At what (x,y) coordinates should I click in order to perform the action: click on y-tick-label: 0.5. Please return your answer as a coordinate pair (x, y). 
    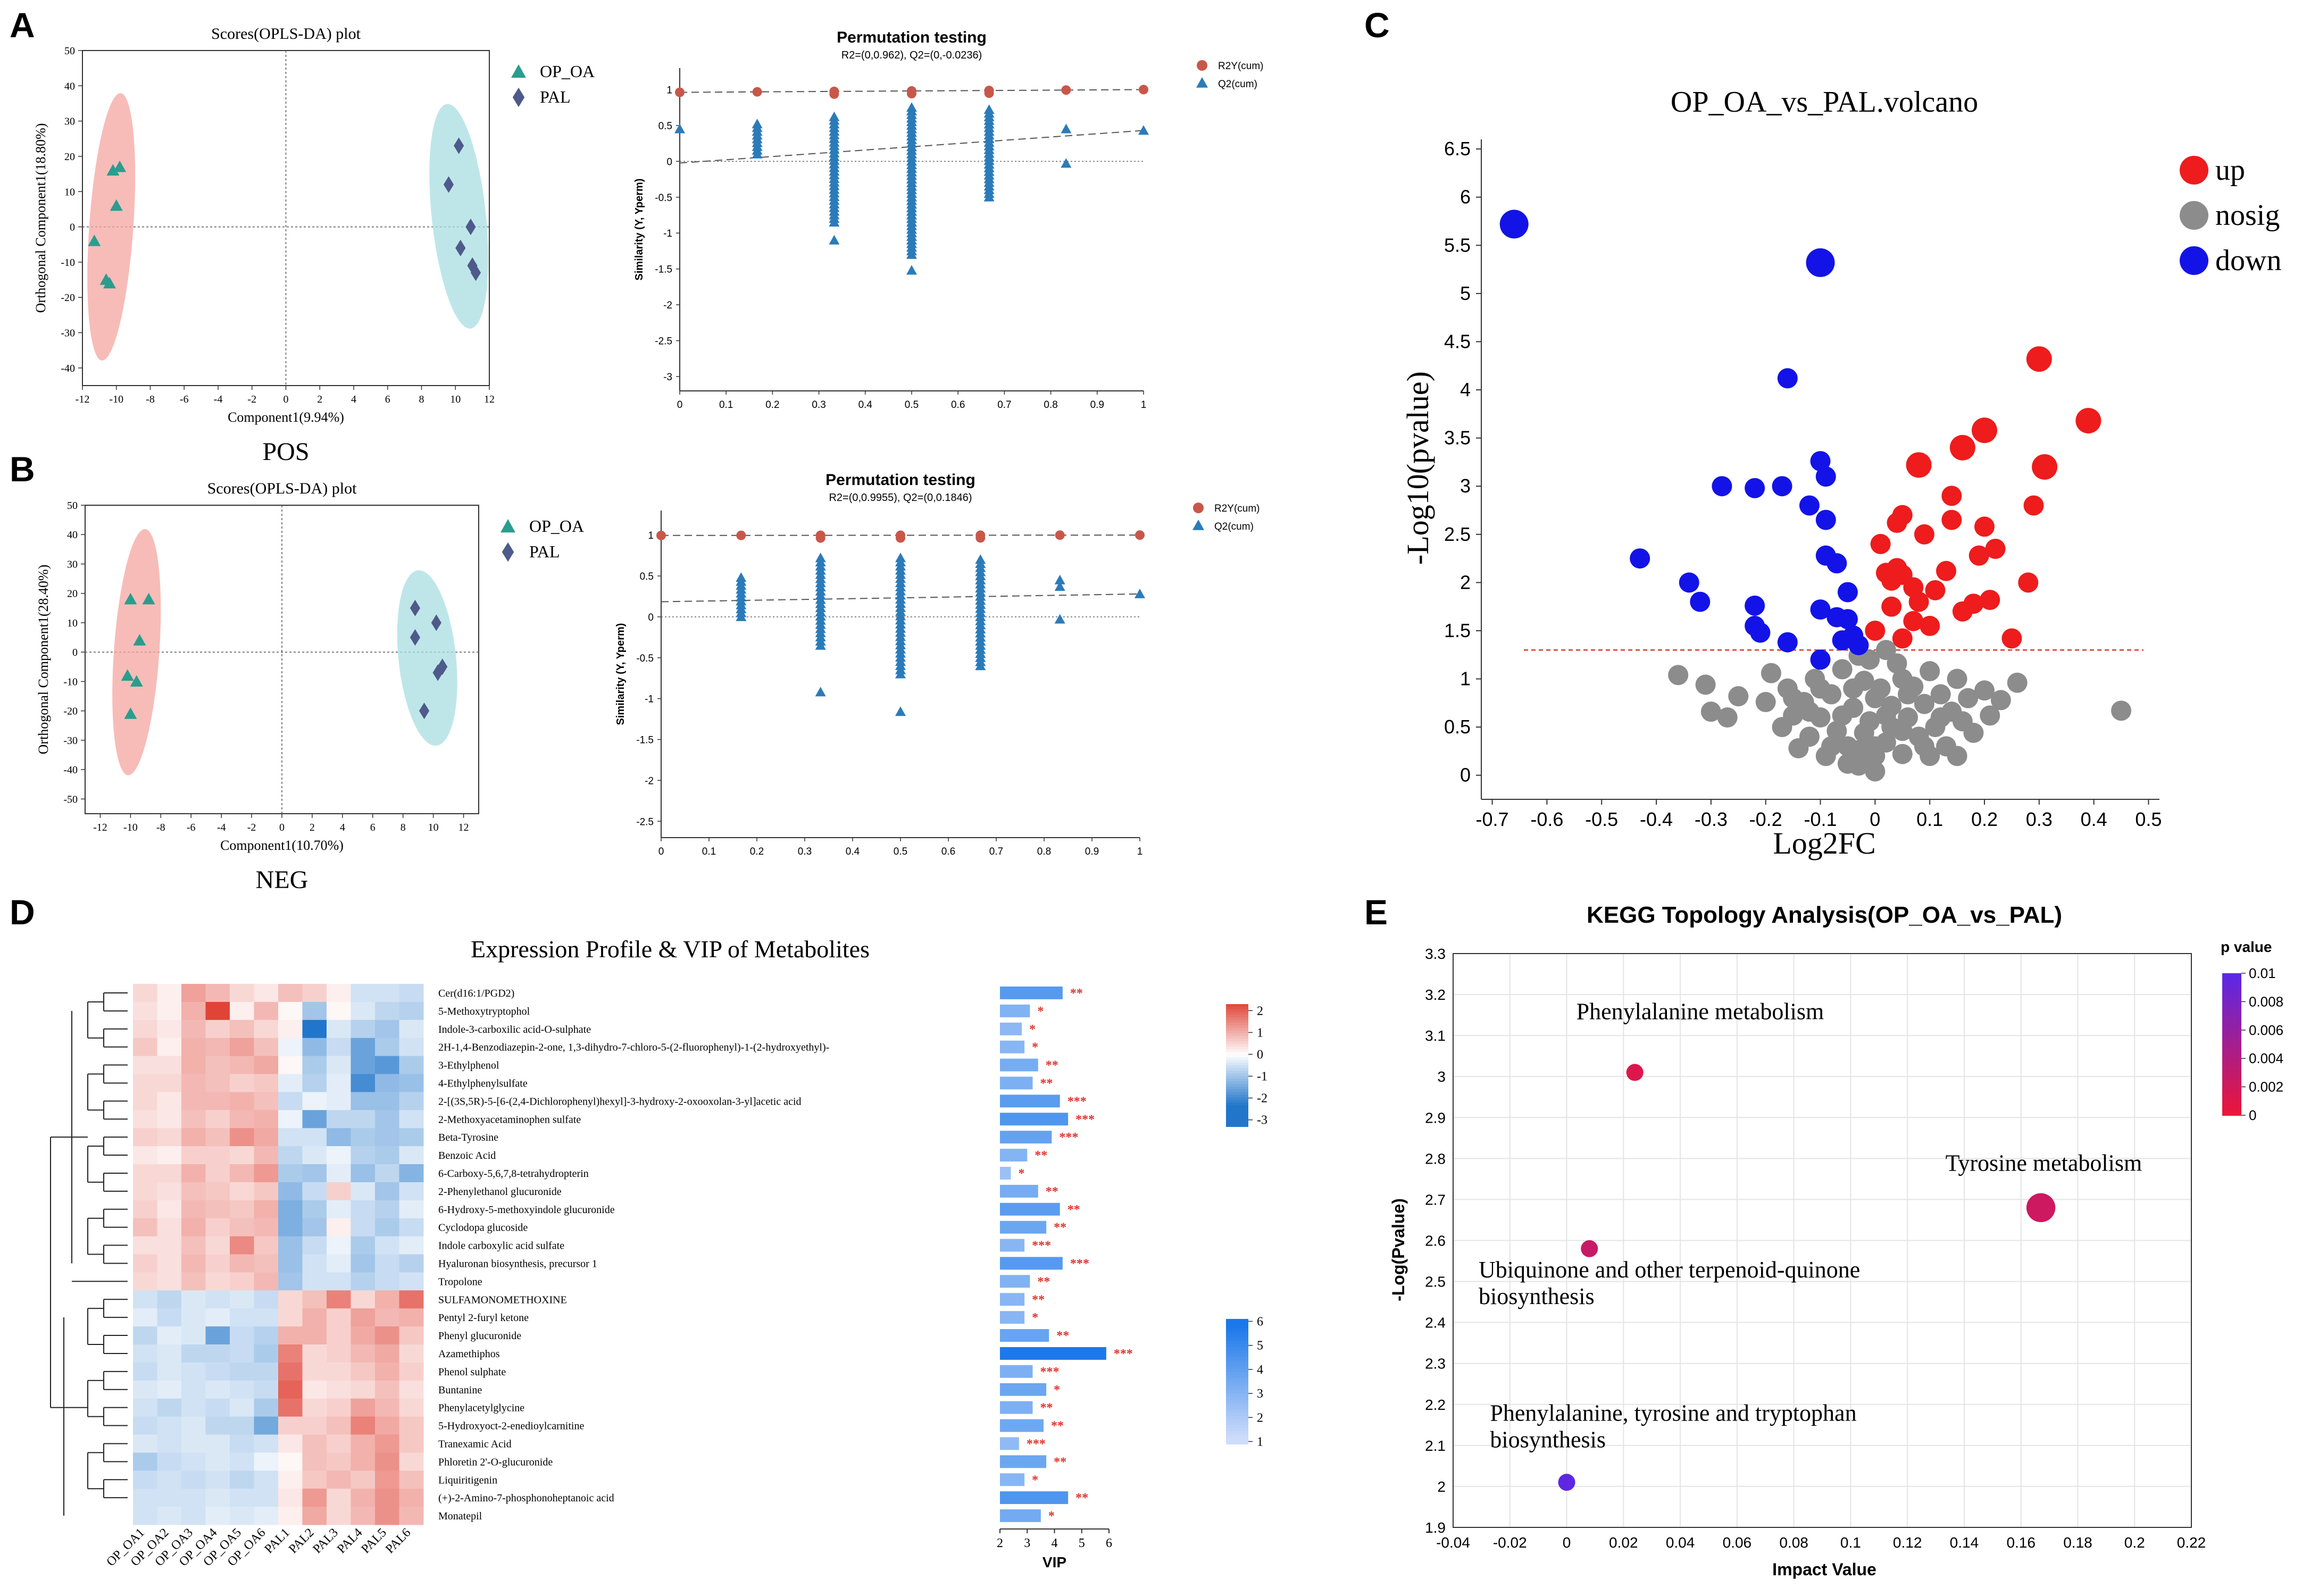
    Looking at the image, I should click on (647, 576).